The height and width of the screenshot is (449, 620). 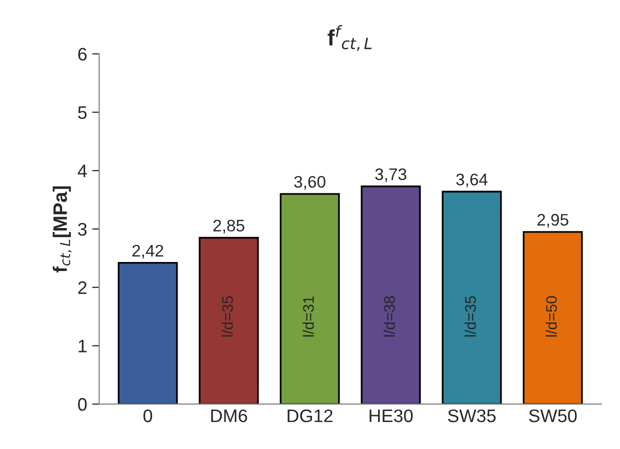 What do you see at coordinates (310, 415) in the screenshot?
I see `x-tick-label: DG12` at bounding box center [310, 415].